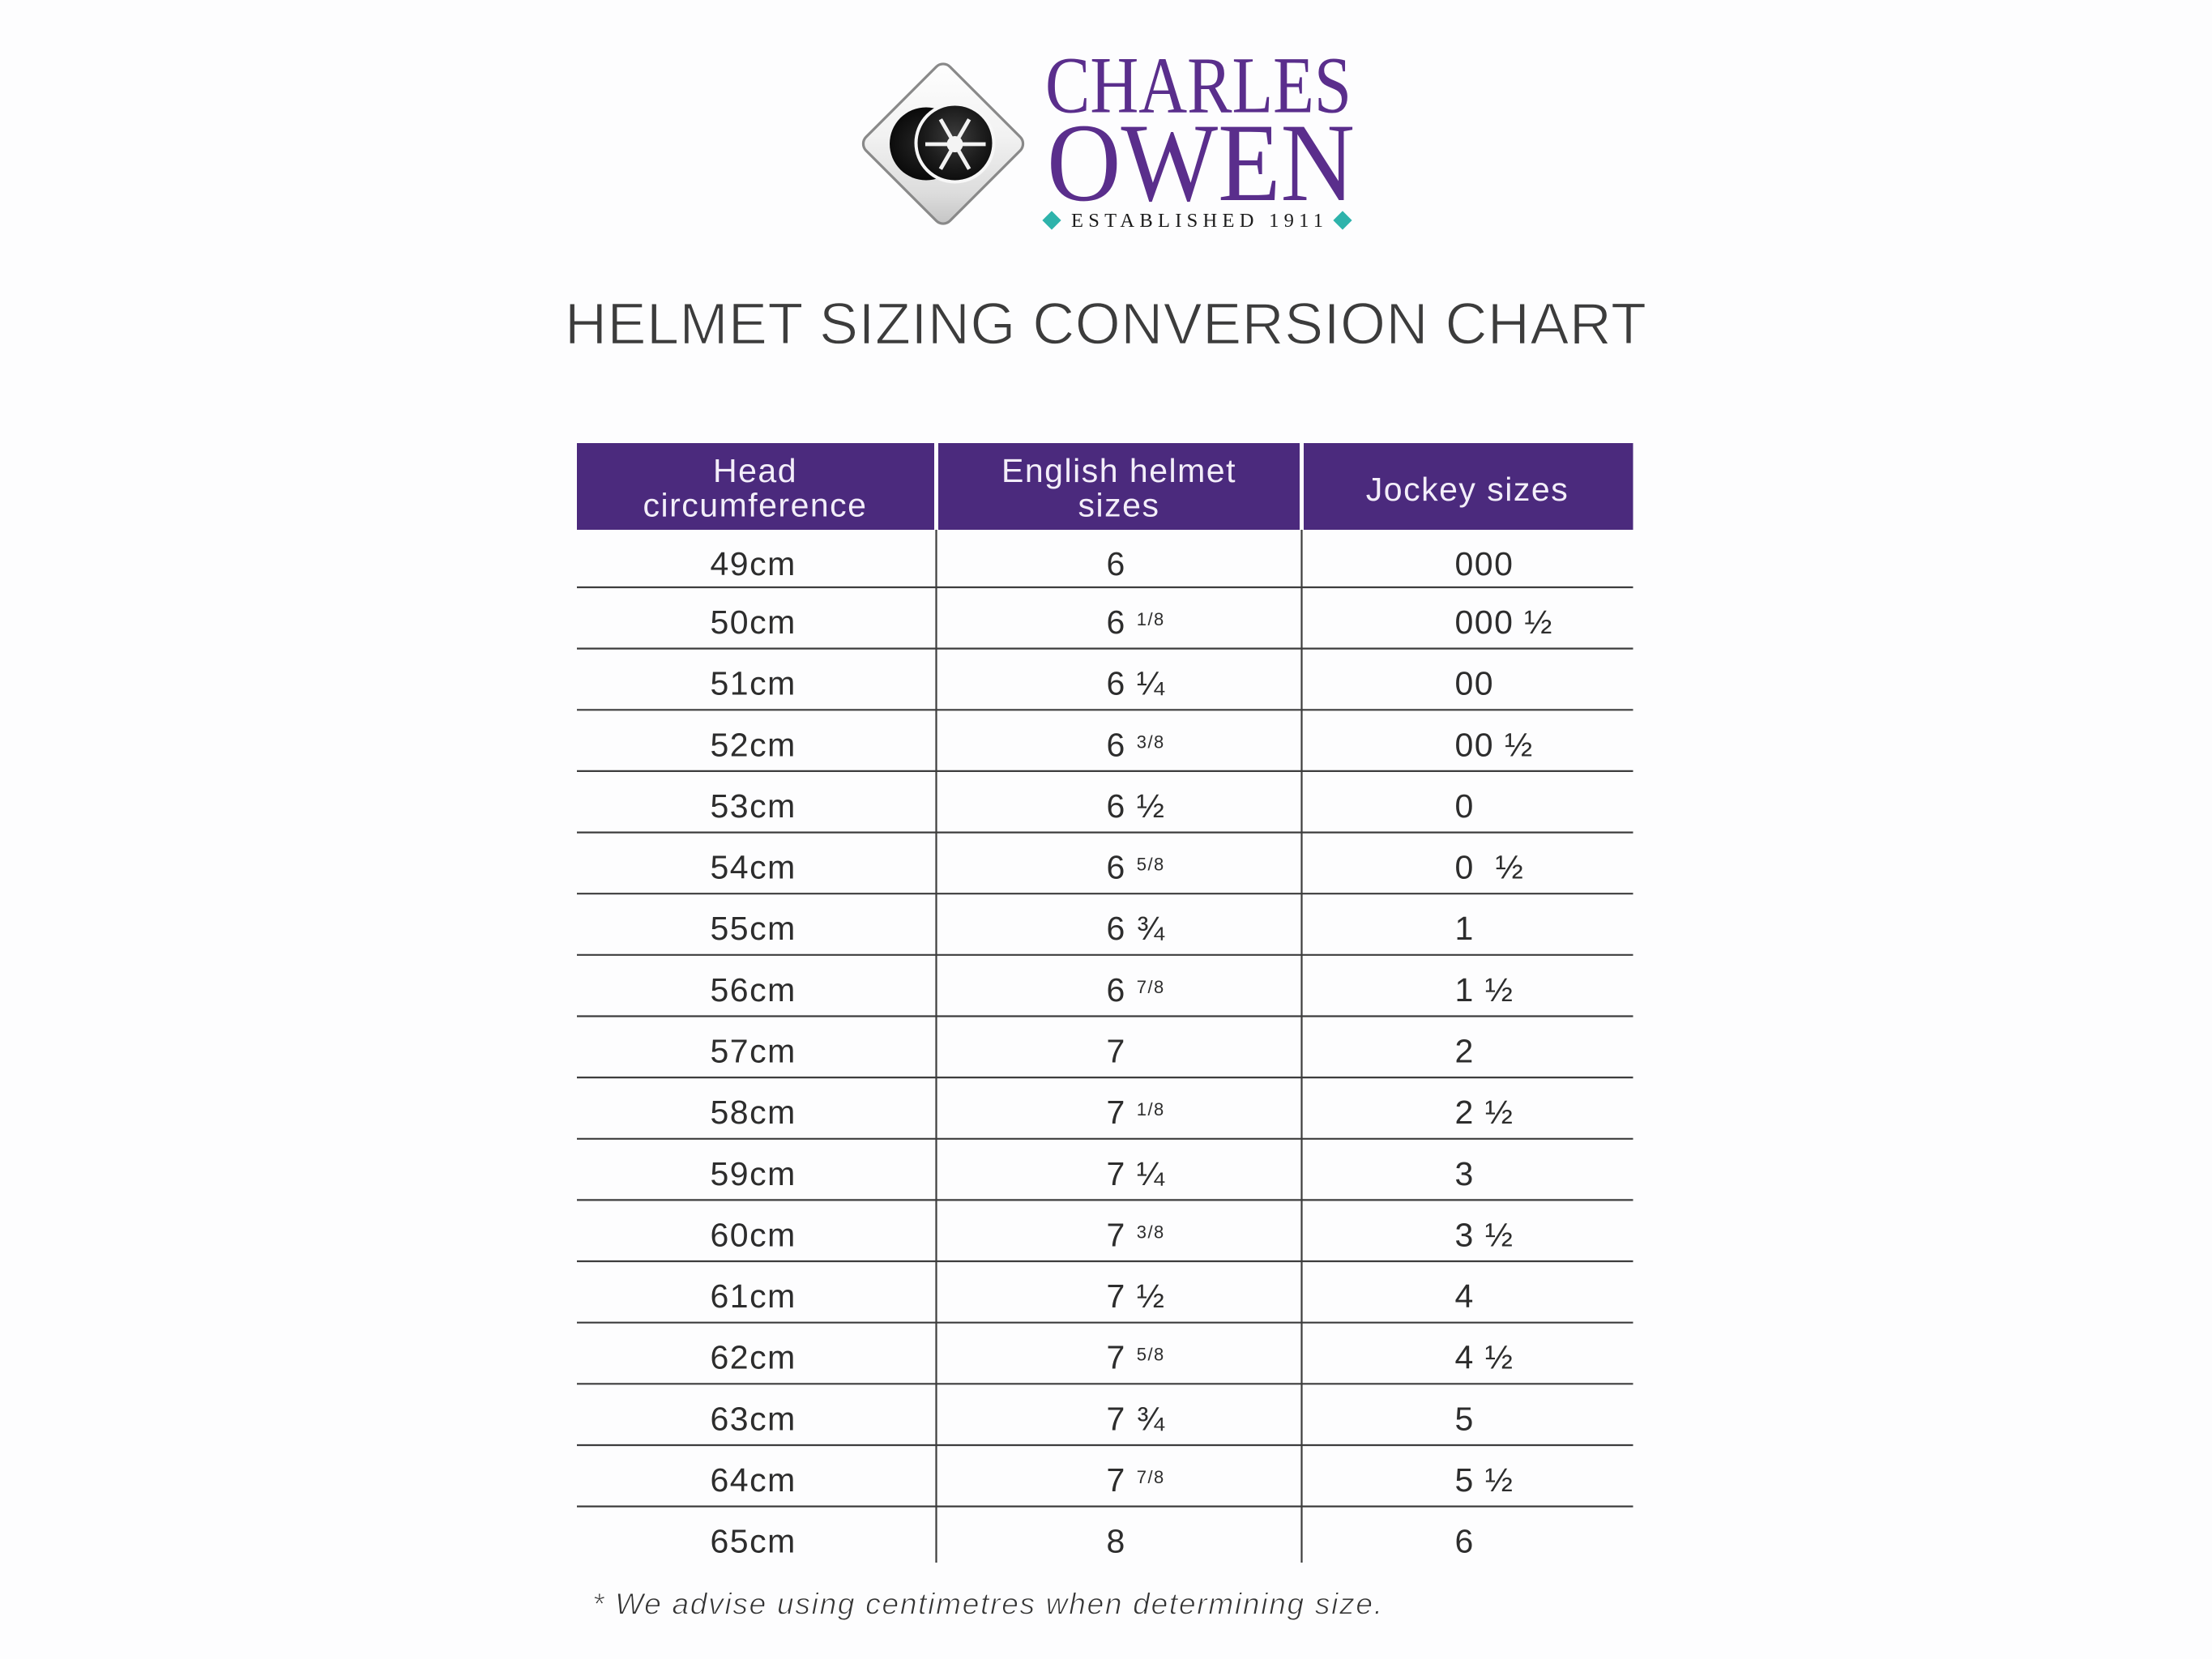 This screenshot has width=2212, height=1659. Describe the element at coordinates (755, 505) in the screenshot. I see `svg-text: circumference` at that location.